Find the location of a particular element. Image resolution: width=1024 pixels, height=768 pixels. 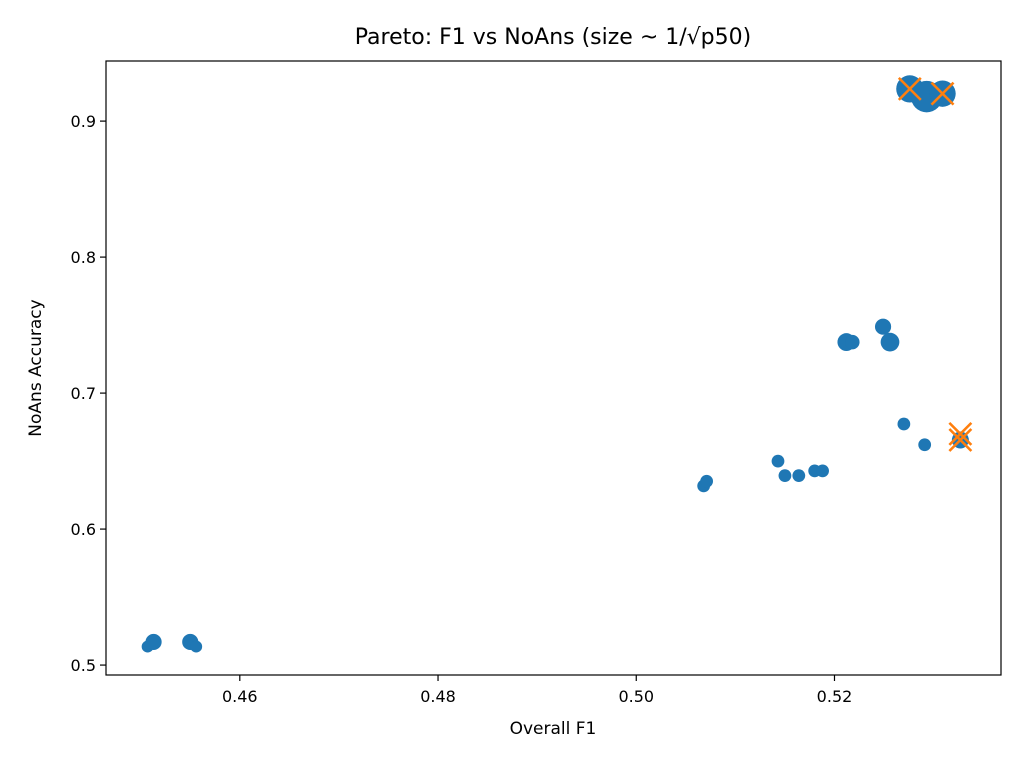

x-axis-label: Overall F1 is located at coordinates (553, 729).